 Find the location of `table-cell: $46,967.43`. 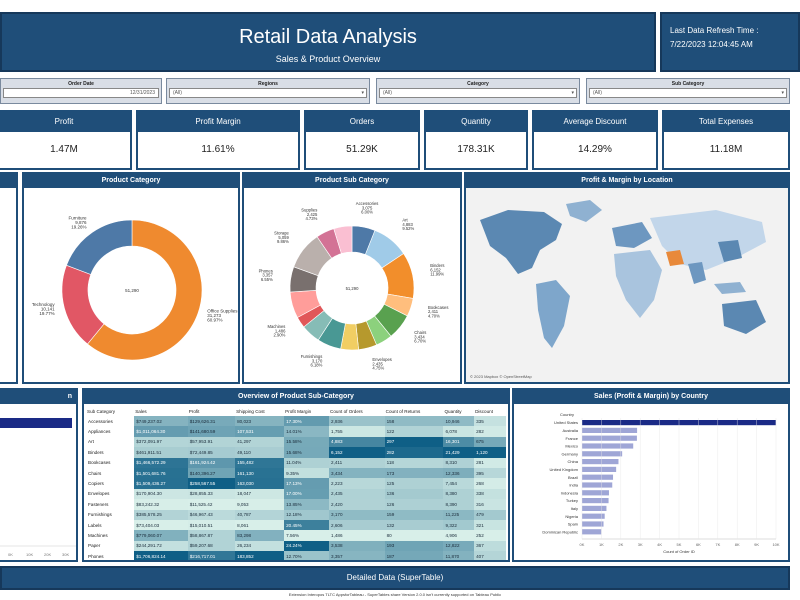

table-cell: $46,967.43 is located at coordinates (211, 514).